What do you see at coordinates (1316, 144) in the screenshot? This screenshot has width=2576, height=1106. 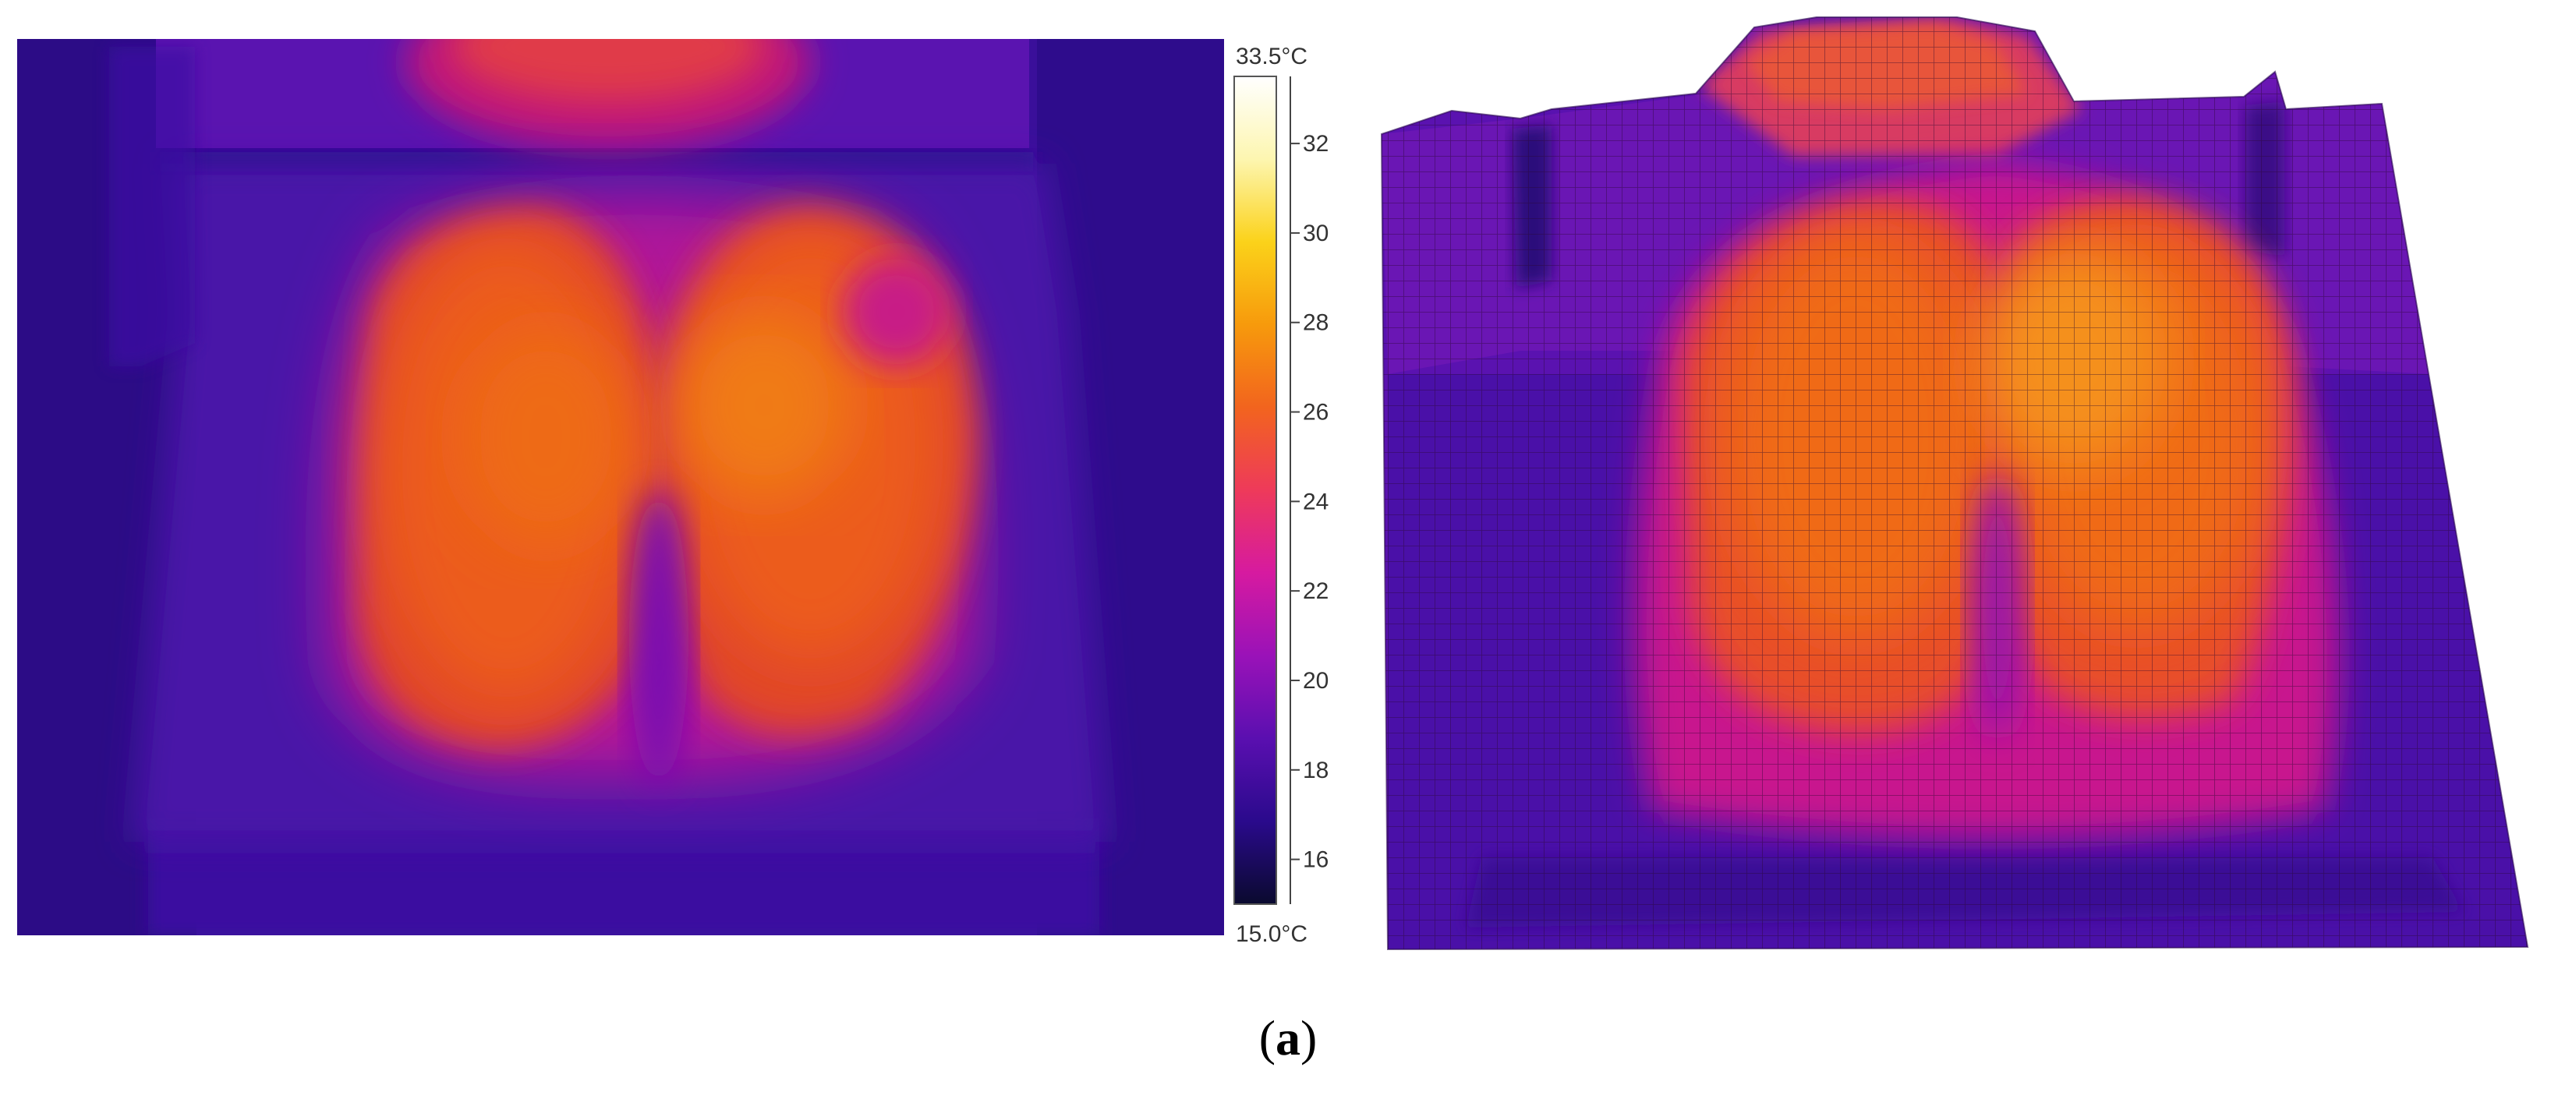 I see `colorbar-tick-label-32: 32` at bounding box center [1316, 144].